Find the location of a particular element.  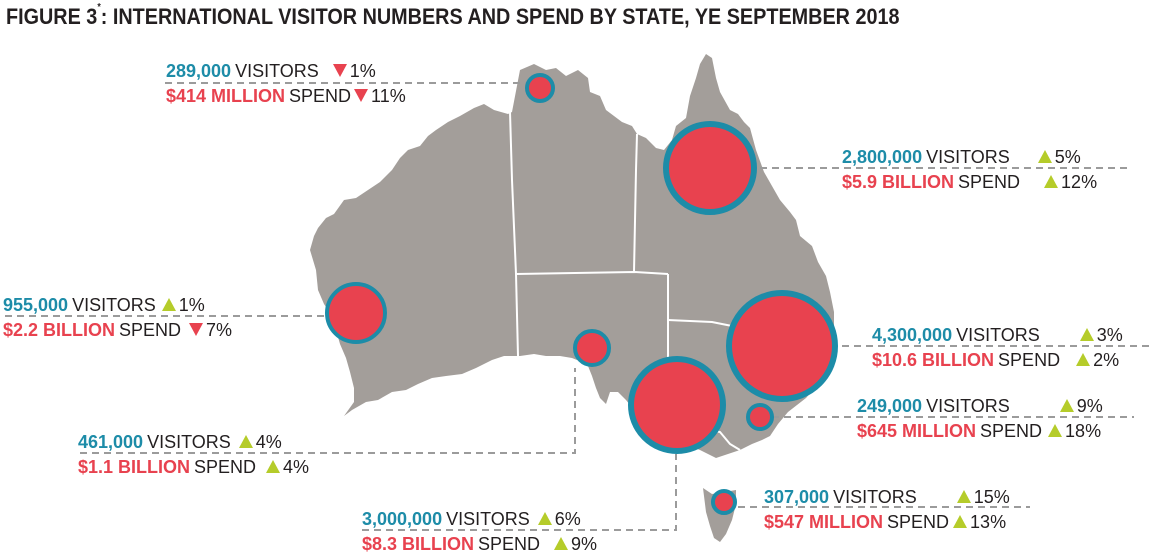

bubble-wa is located at coordinates (356, 313).